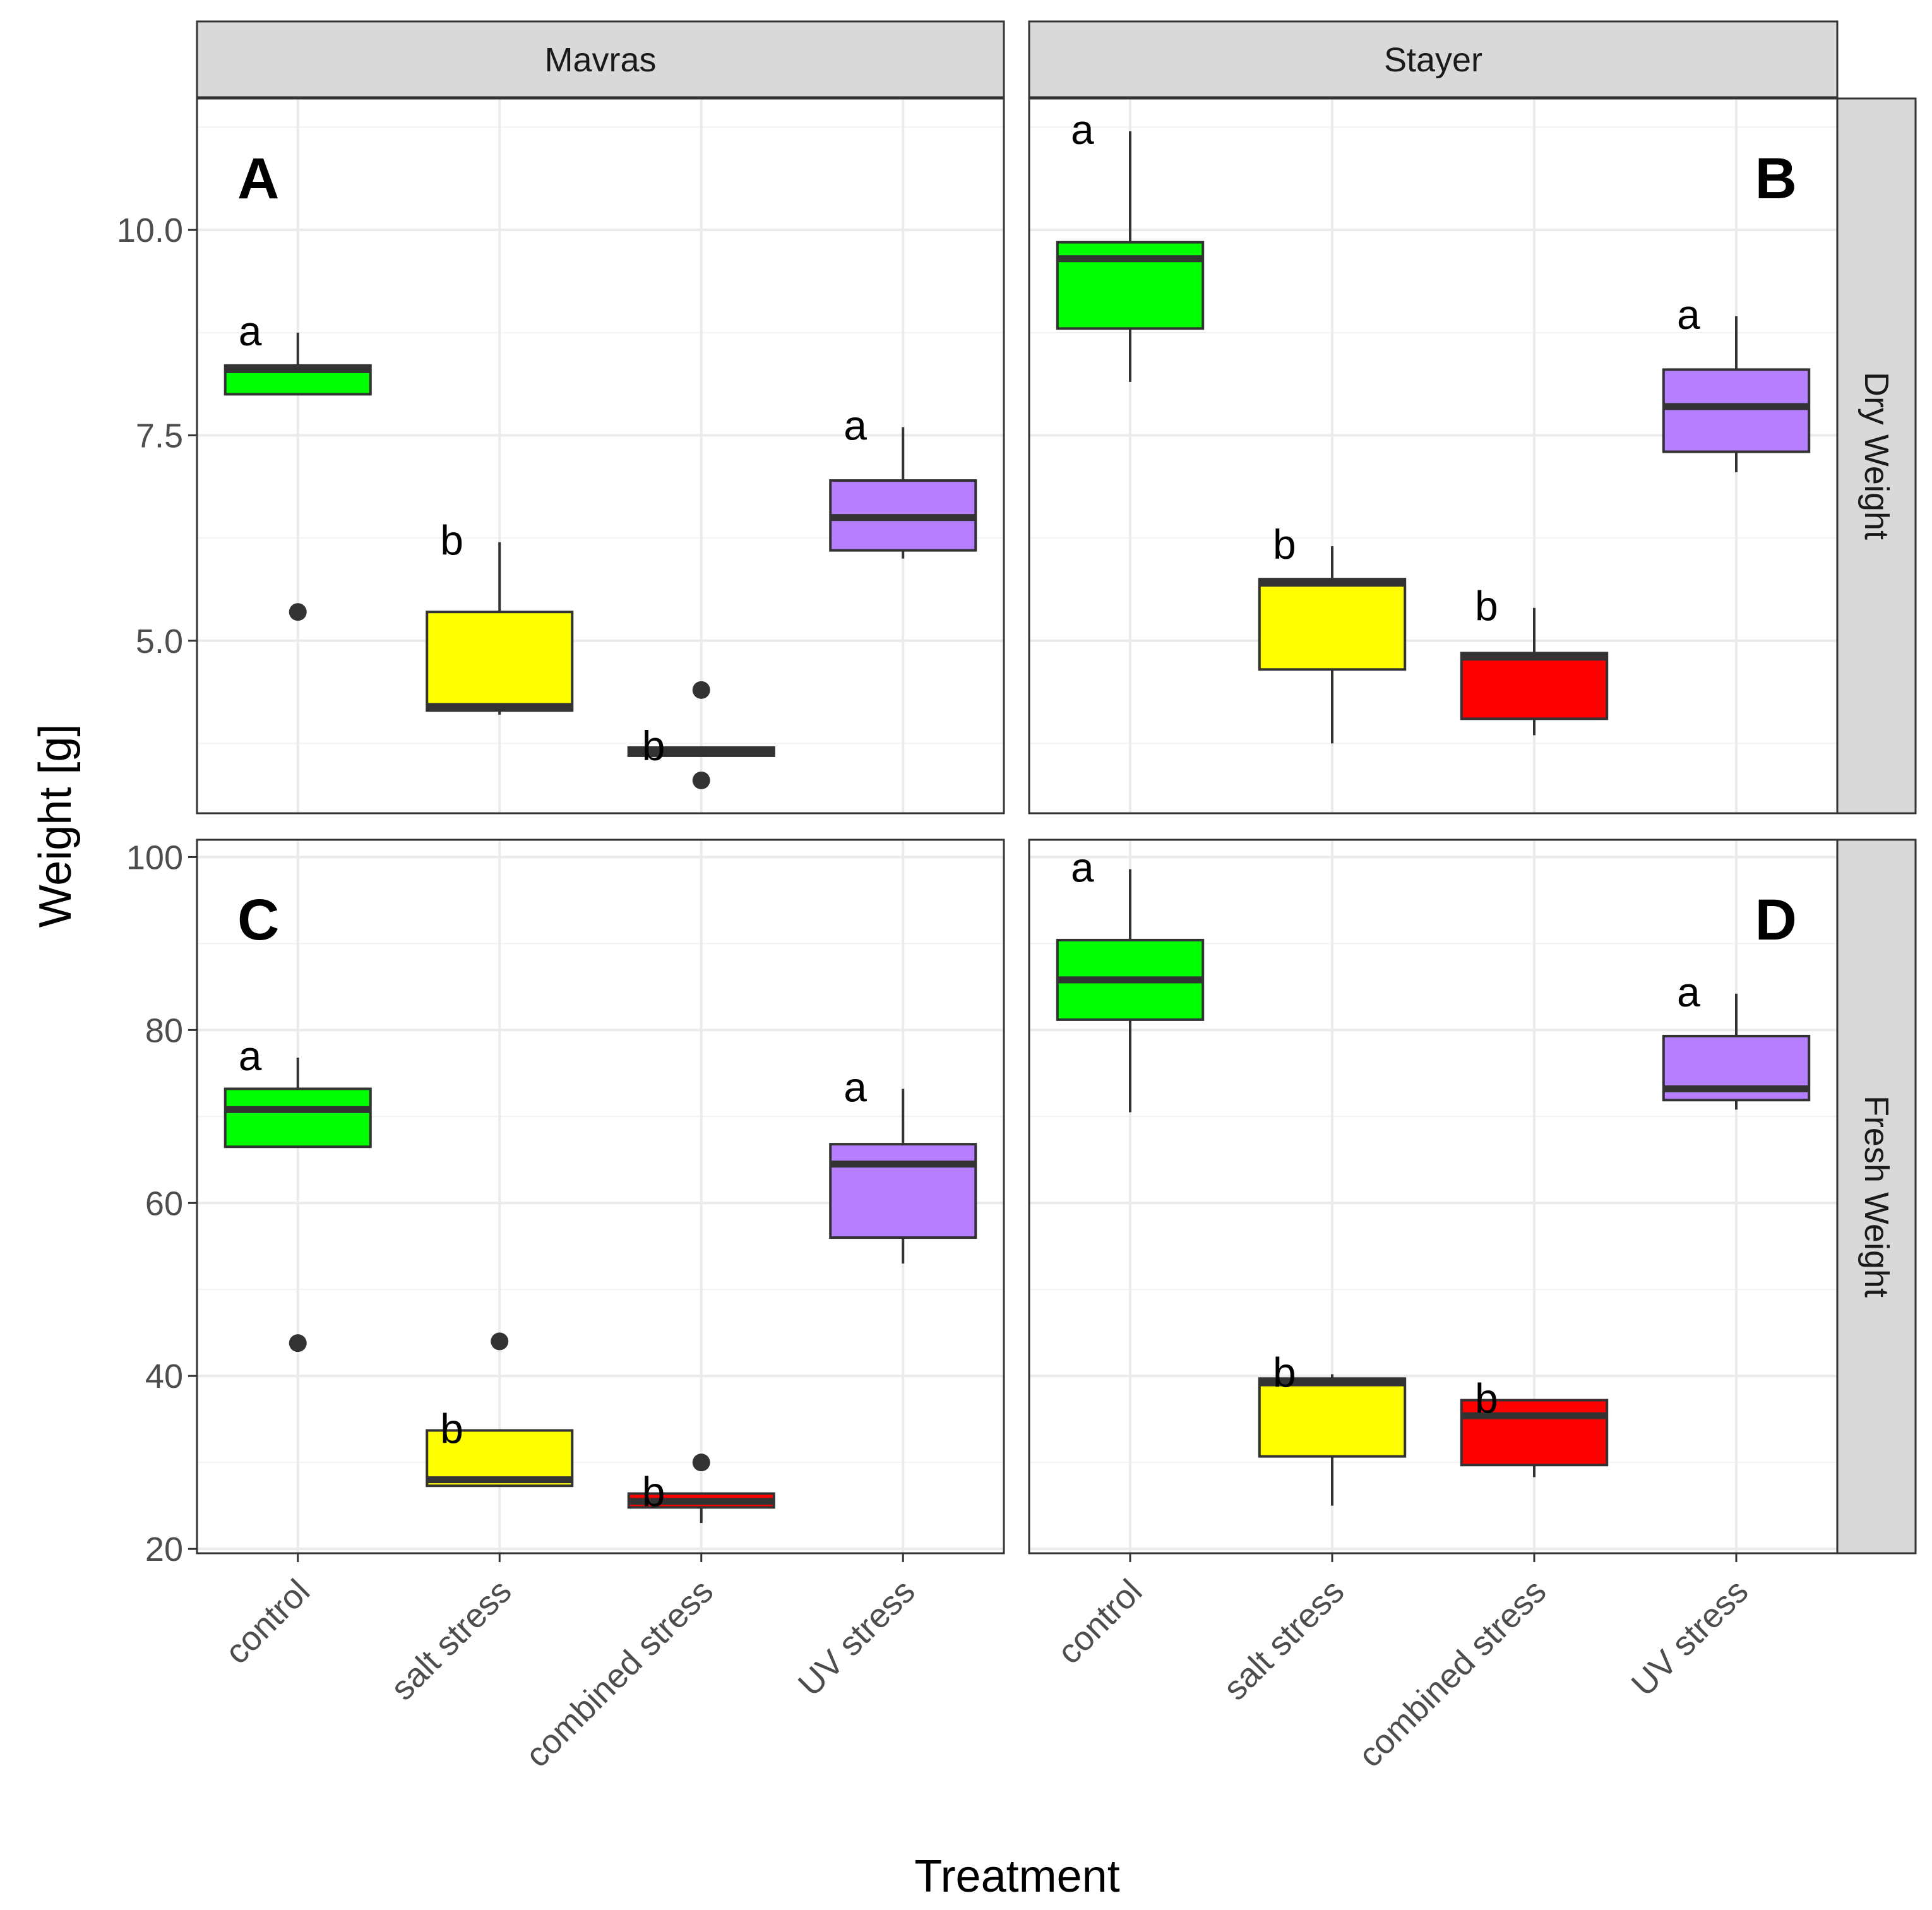 The image size is (1932, 1910). What do you see at coordinates (164, 1376) in the screenshot?
I see `y-tick-label: 40` at bounding box center [164, 1376].